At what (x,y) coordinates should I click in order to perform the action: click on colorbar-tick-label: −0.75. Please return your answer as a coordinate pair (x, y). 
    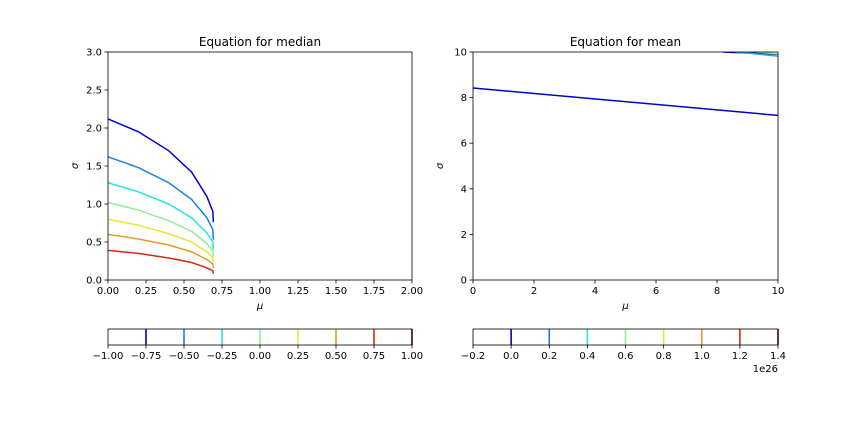
    Looking at the image, I should click on (146, 356).